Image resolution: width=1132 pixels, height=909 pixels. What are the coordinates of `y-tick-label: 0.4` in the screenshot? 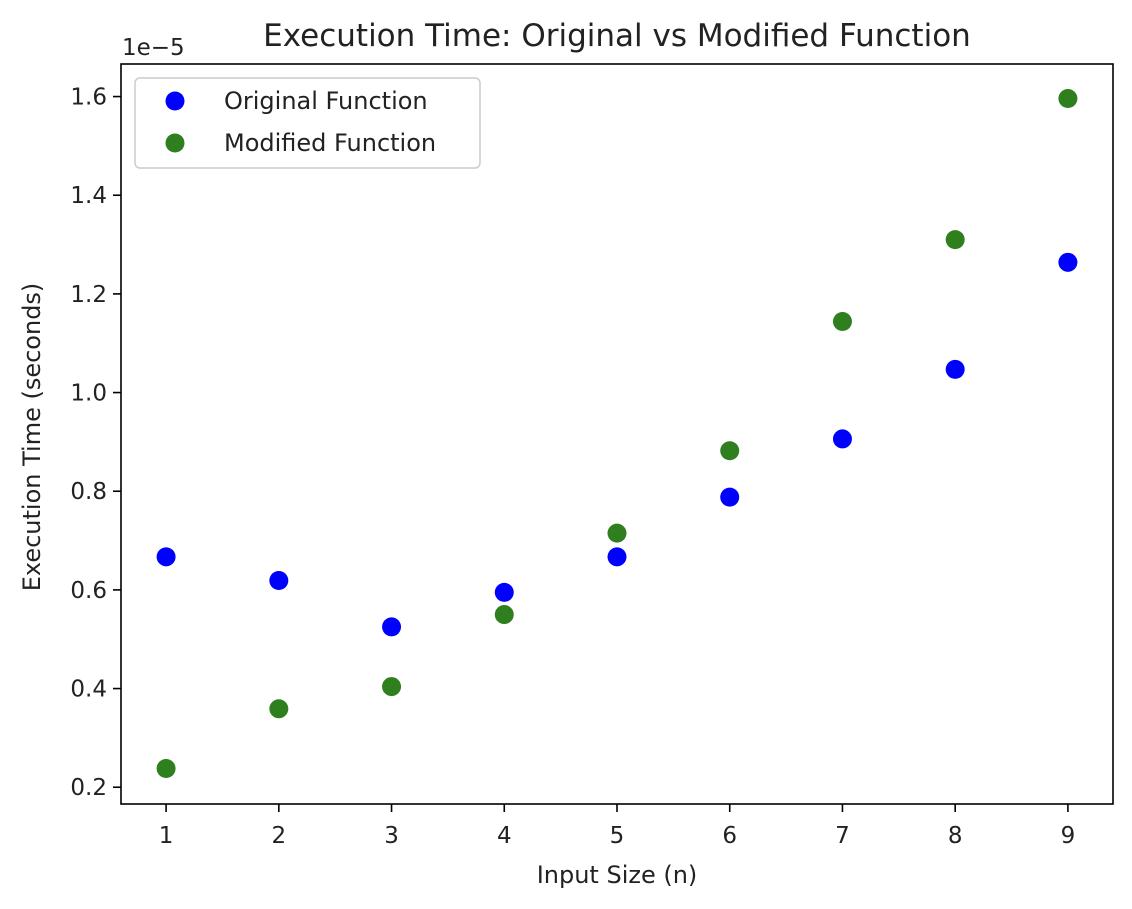 It's located at (88, 690).